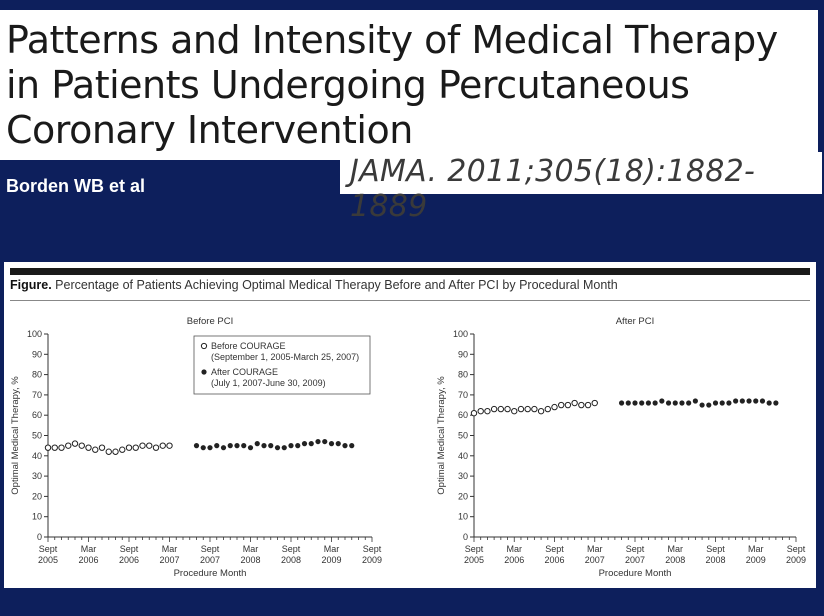  What do you see at coordinates (76, 186) in the screenshot?
I see `author-label: Borden WB et al` at bounding box center [76, 186].